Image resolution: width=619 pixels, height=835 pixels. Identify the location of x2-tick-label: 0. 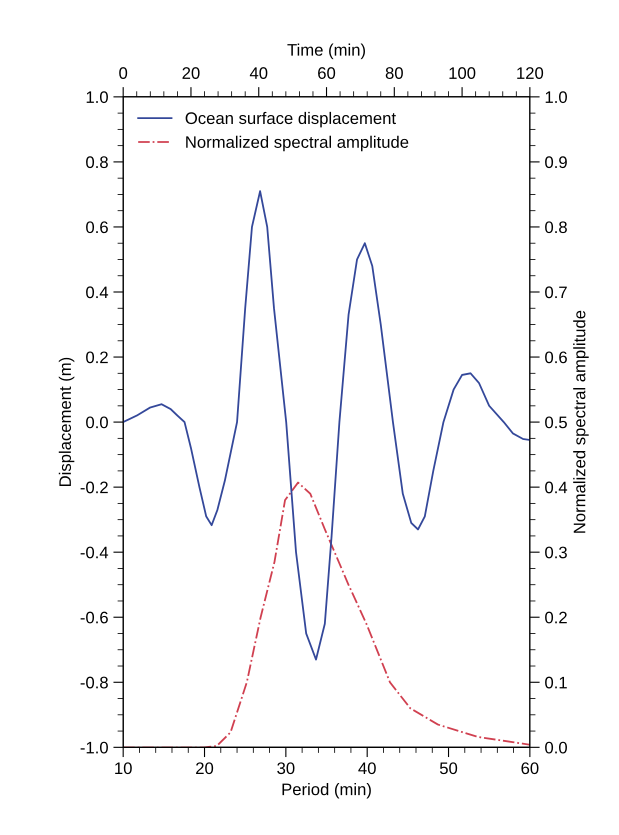
(123, 73).